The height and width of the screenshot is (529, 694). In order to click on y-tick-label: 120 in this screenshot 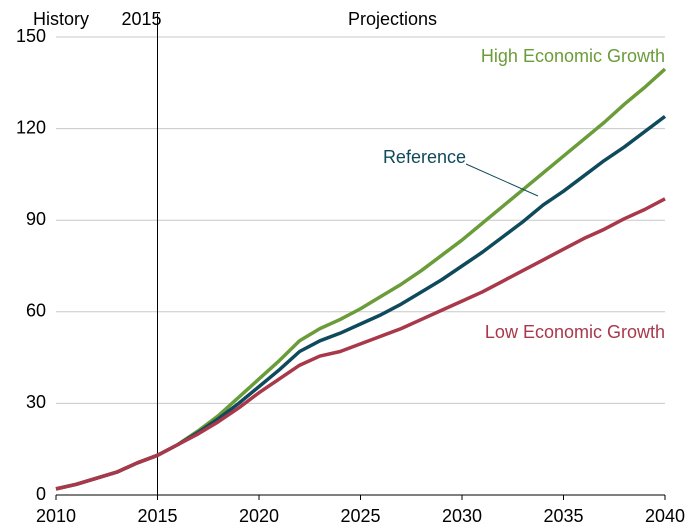, I will do `click(31, 127)`.